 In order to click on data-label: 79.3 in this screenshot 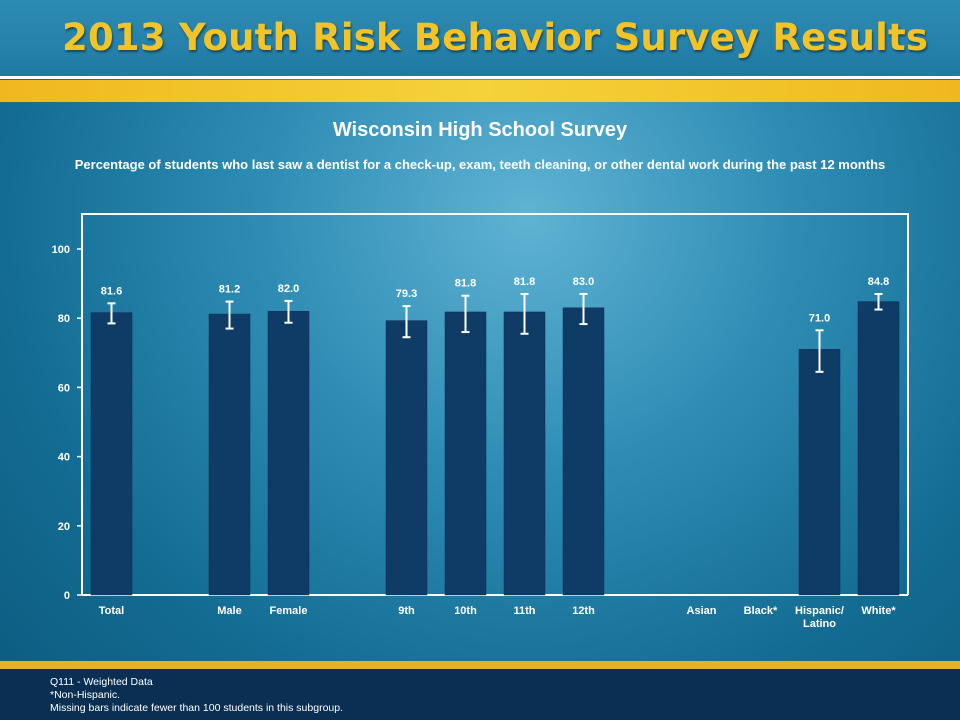, I will do `click(406, 294)`.